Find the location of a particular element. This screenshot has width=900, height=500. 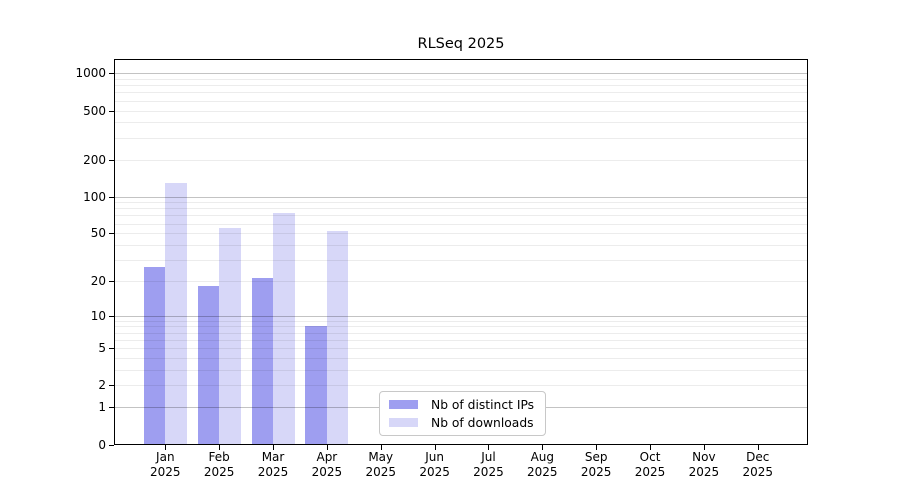

x-tick-label-sep: Sep 2025 is located at coordinates (596, 464).